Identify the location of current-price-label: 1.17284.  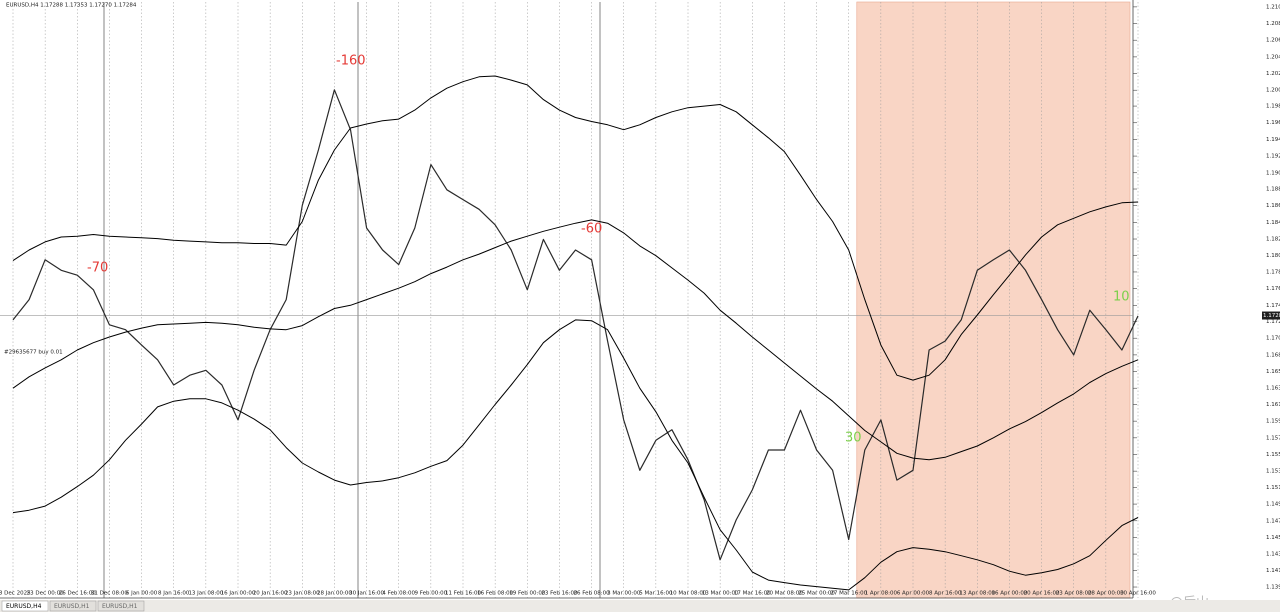
(1271, 316).